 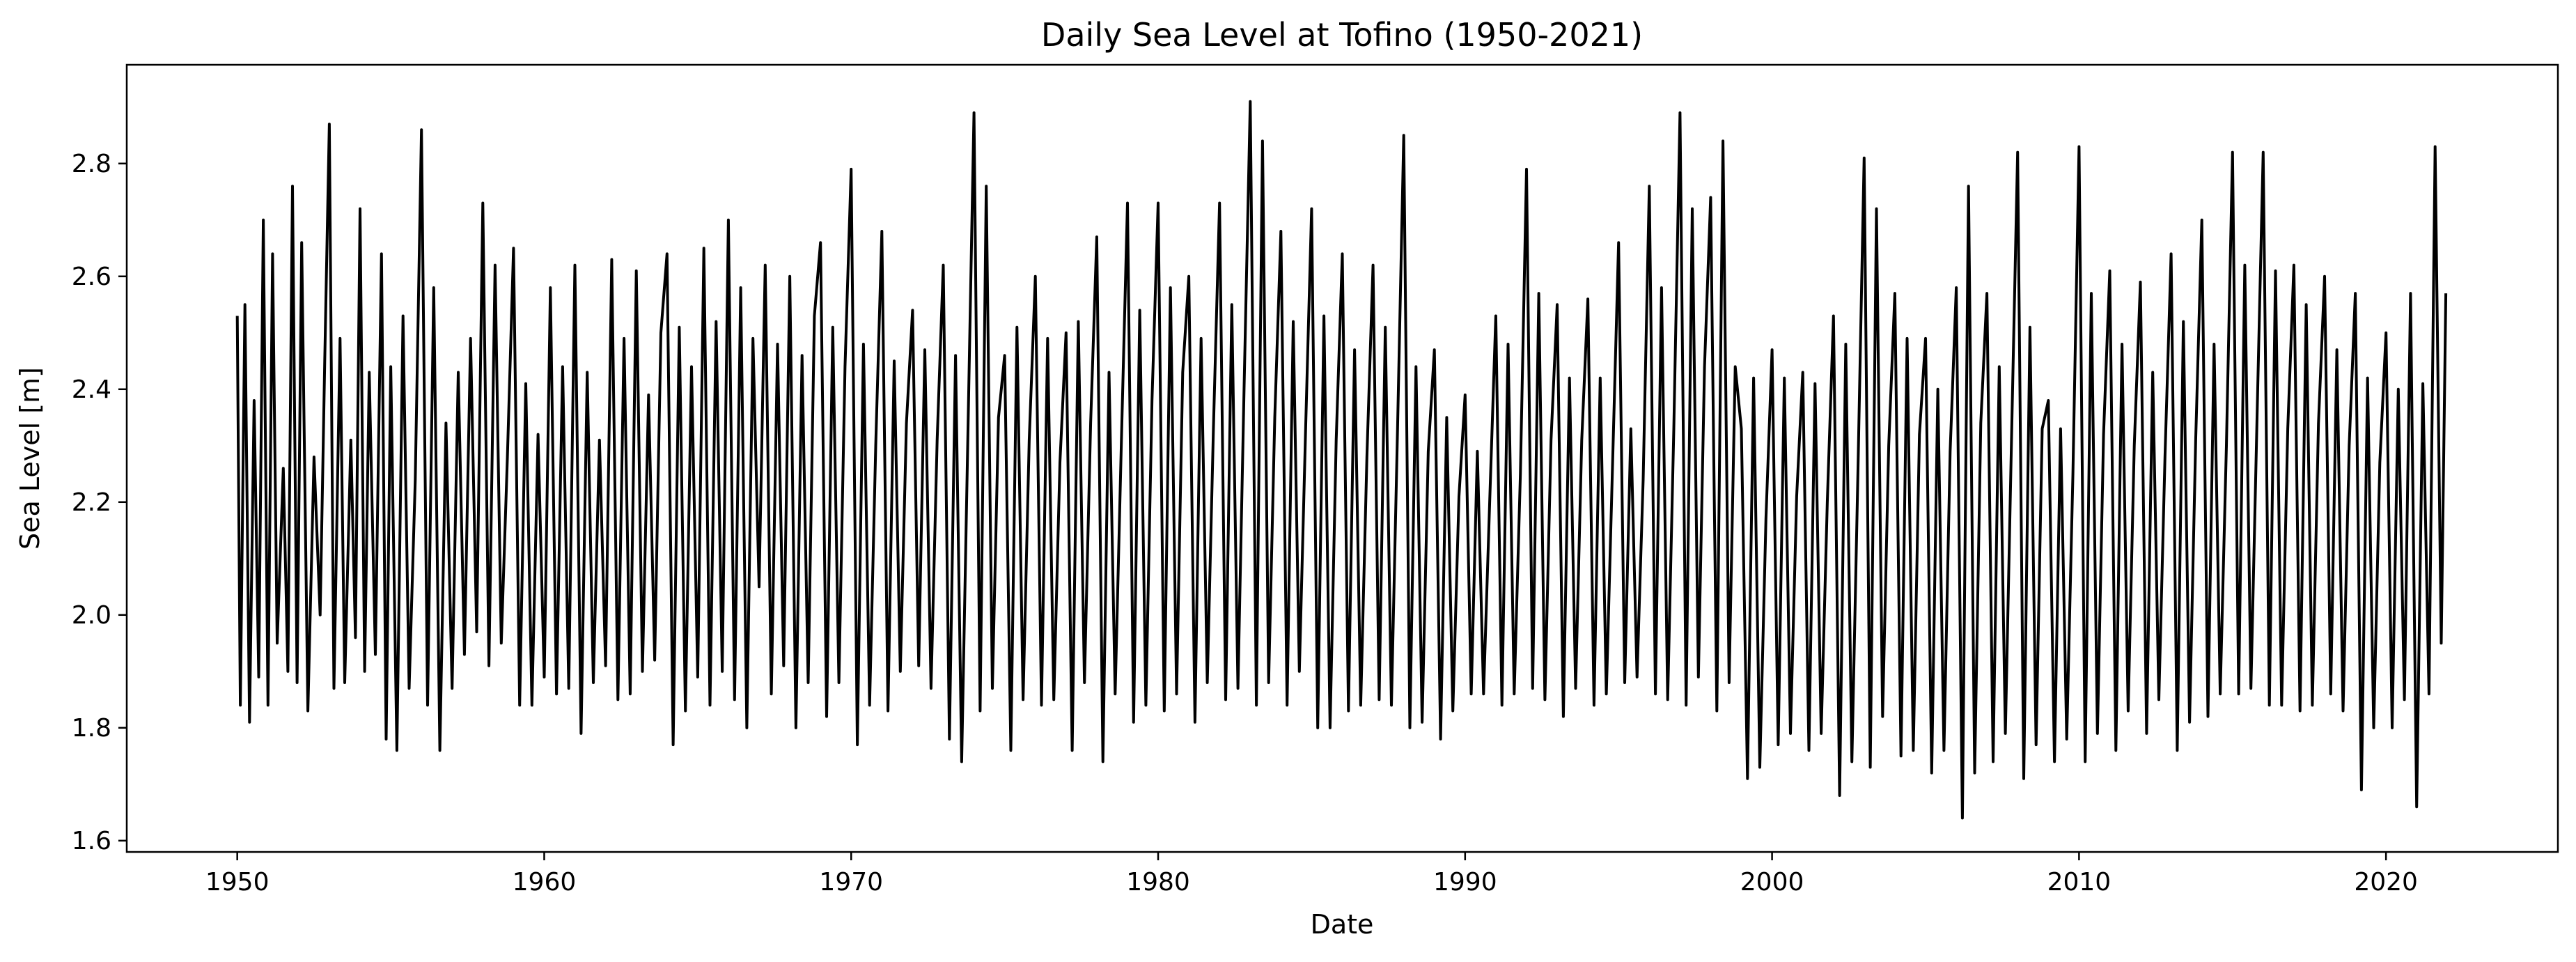 What do you see at coordinates (1158, 882) in the screenshot?
I see `x-tick-label: 1980` at bounding box center [1158, 882].